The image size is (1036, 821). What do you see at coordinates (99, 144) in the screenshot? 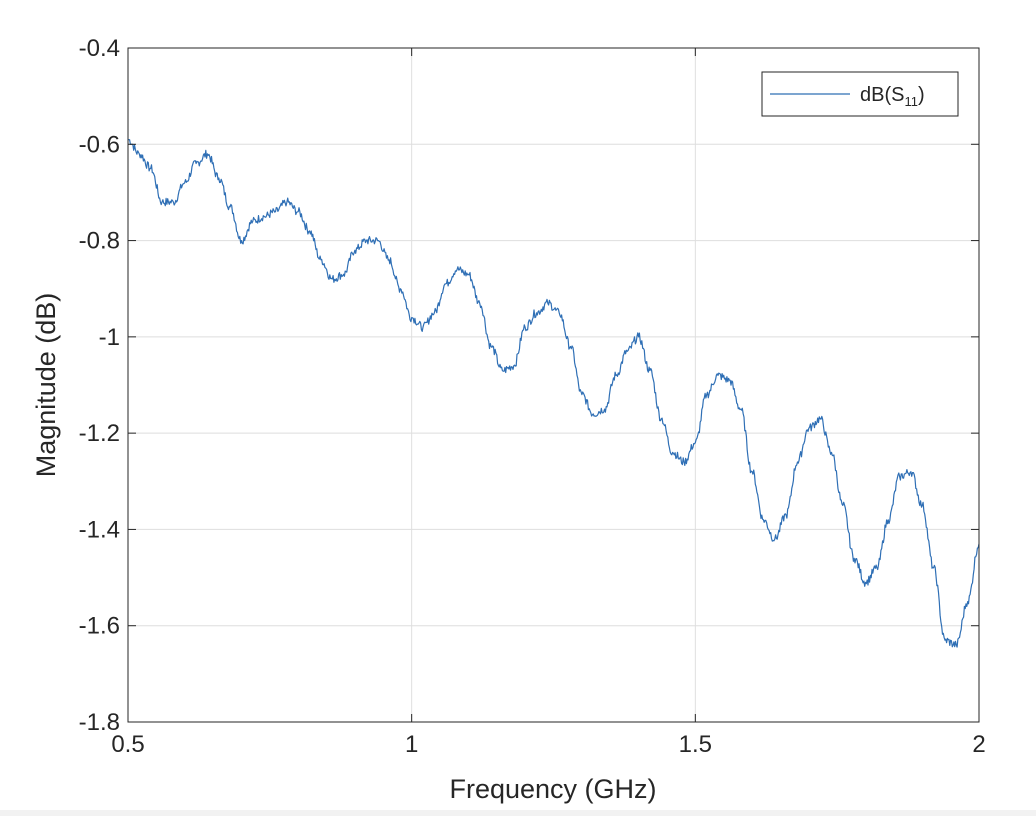
I see `y-tick-label: -0.6` at bounding box center [99, 144].